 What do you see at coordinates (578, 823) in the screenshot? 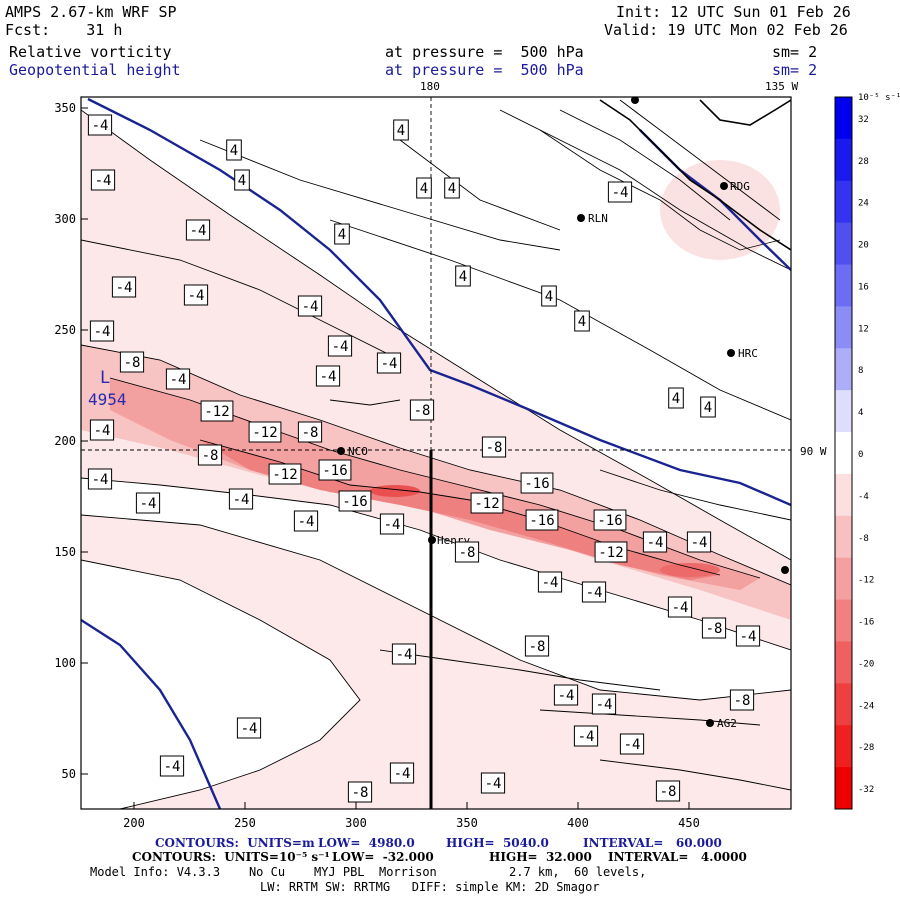
I see `x-tick-400: 400` at bounding box center [578, 823].